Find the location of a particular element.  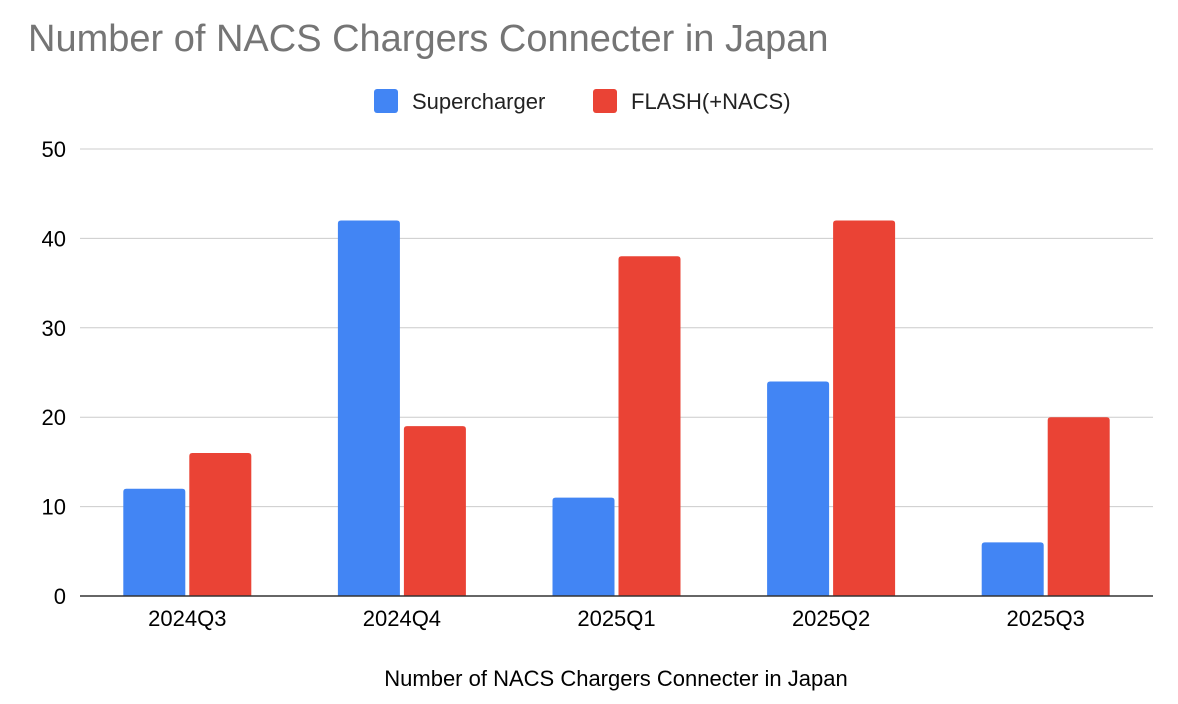

y-axis-ticks: 0 10 20 30 40 50 is located at coordinates (54, 373).